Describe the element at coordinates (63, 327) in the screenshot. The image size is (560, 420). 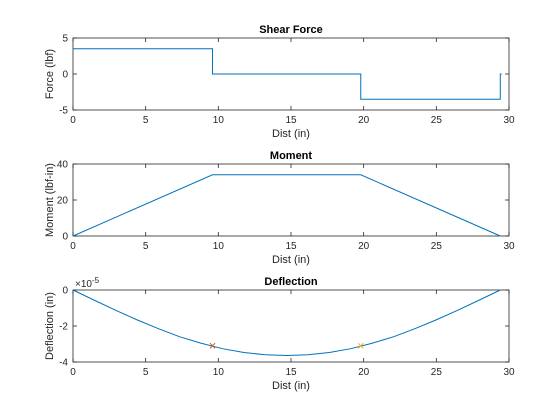
I see `y-tick-label: -2` at that location.